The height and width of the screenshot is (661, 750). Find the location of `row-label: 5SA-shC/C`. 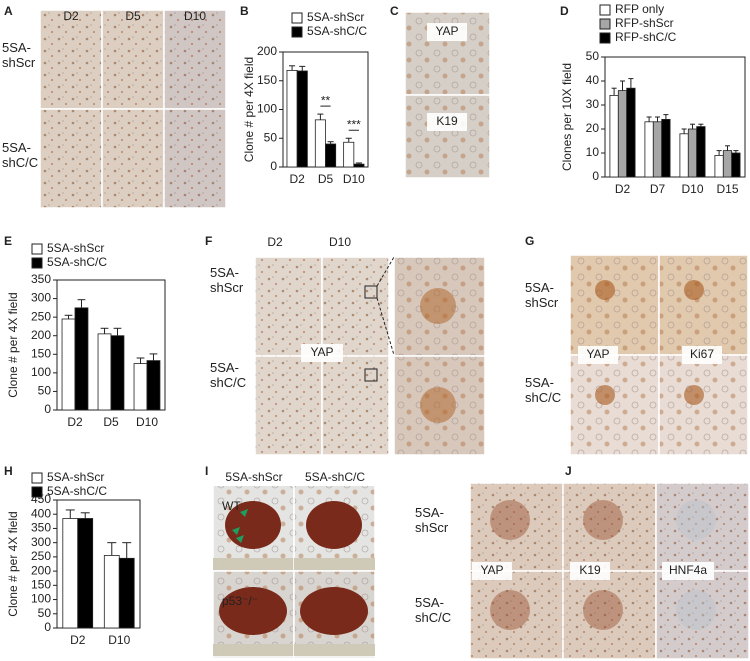

row-label: 5SA-shC/C is located at coordinates (543, 390).